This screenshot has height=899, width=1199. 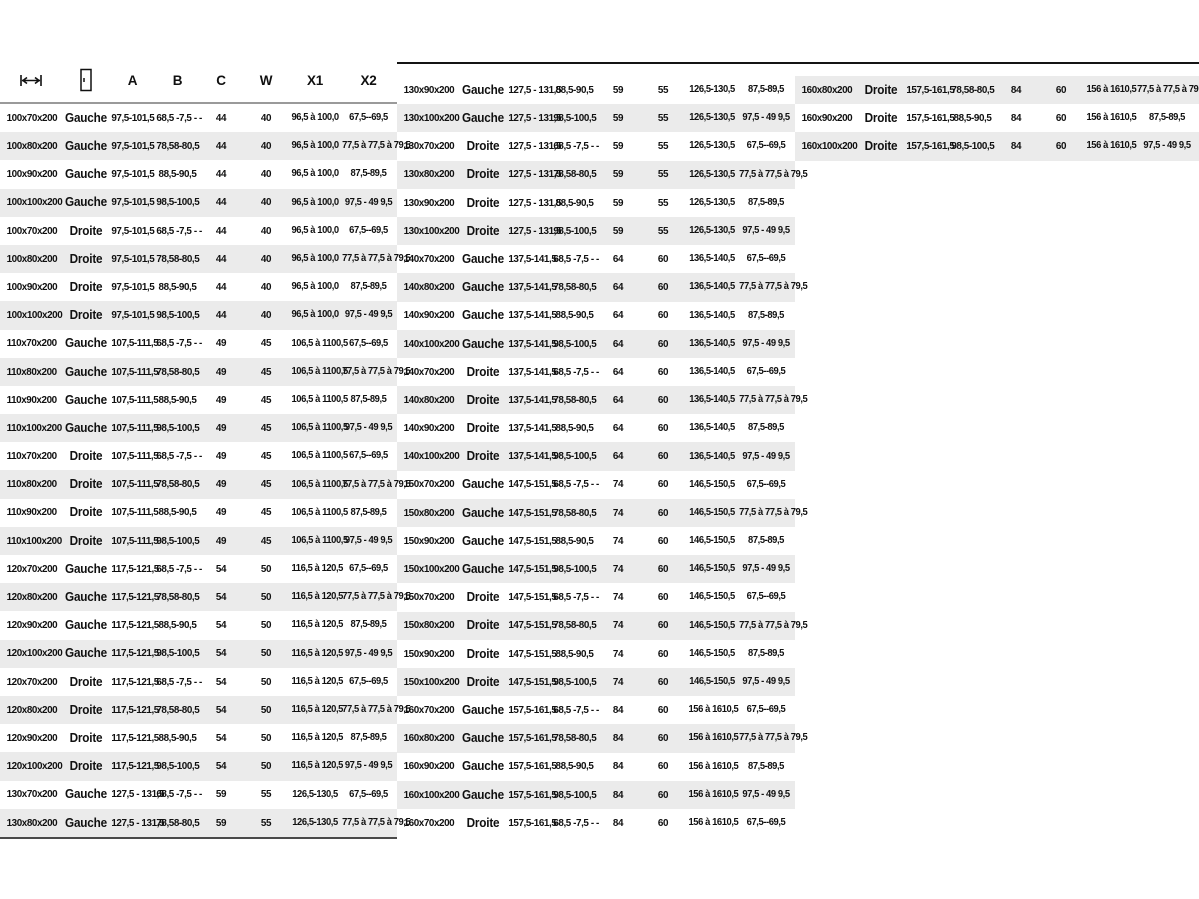 What do you see at coordinates (429, 174) in the screenshot?
I see `size-cell: 130x80x200` at bounding box center [429, 174].